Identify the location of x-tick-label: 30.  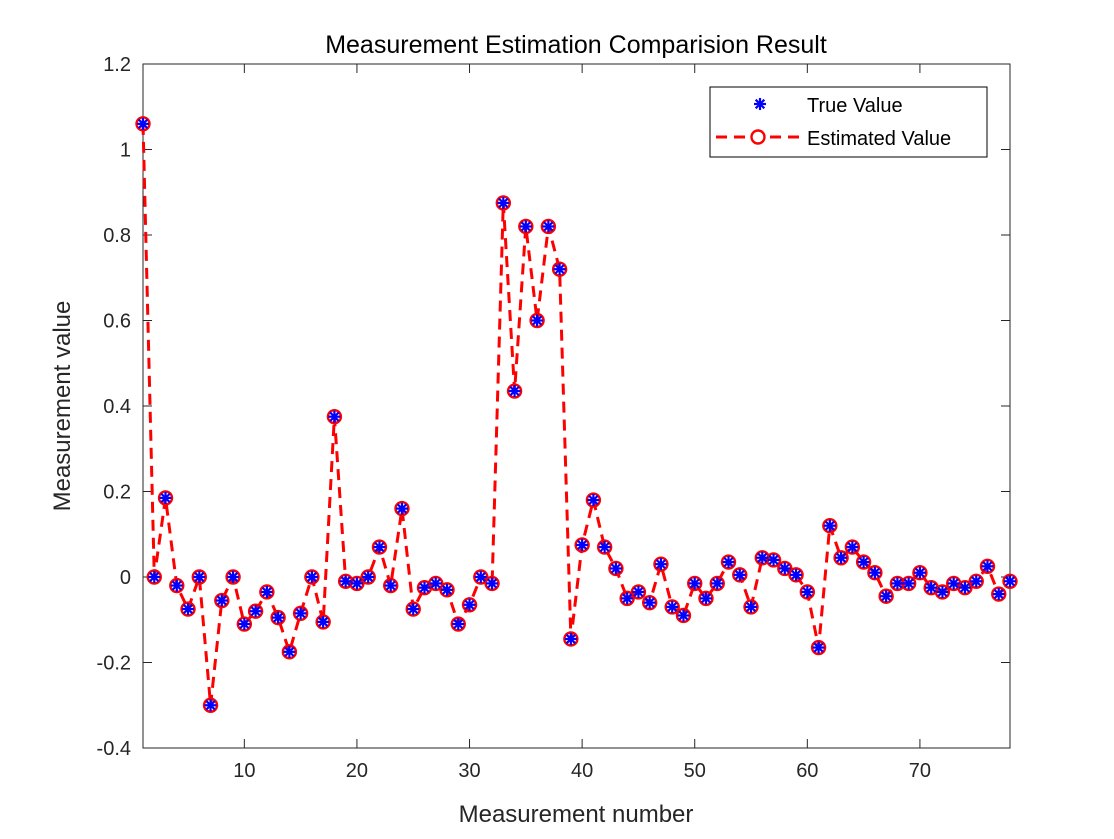
(469, 771).